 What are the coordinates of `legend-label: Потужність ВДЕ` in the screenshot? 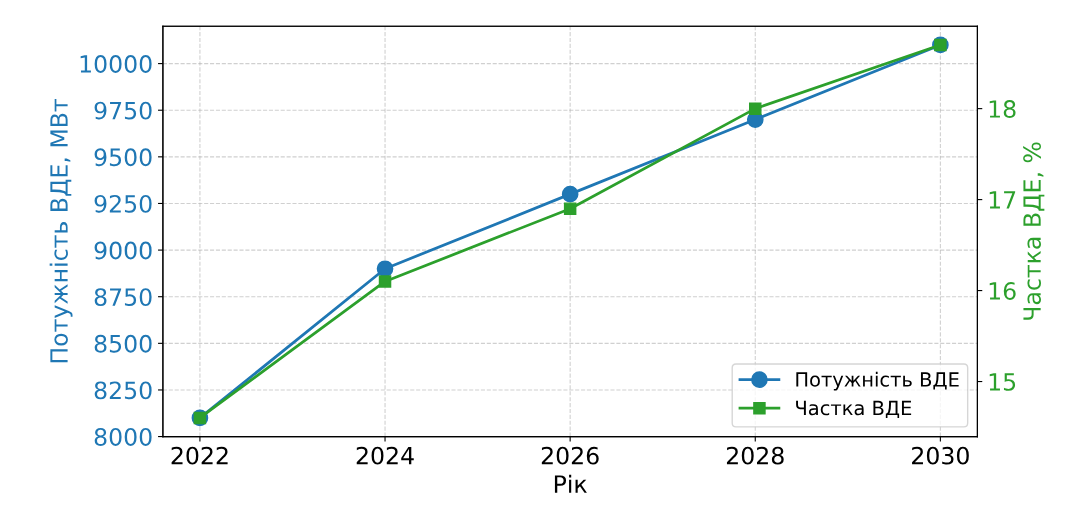 It's located at (877, 381).